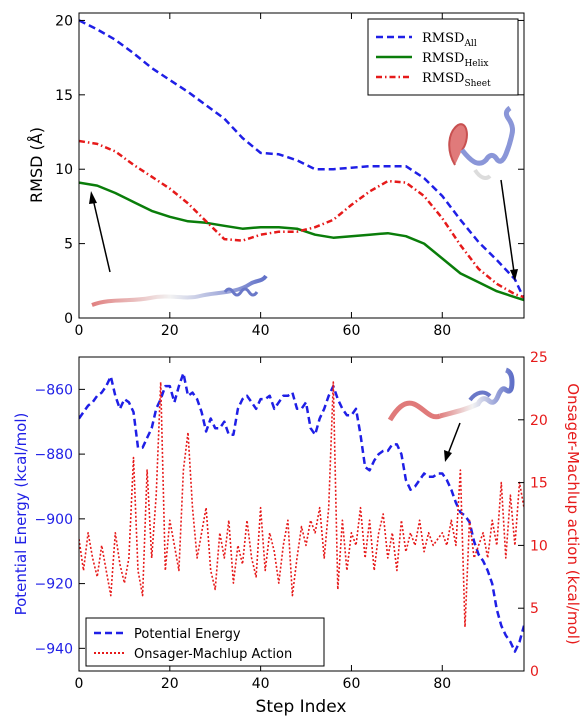 The image size is (581, 727). Describe the element at coordinates (213, 654) in the screenshot. I see `legend-label-om-action: Onsager-Machlup Action` at that location.